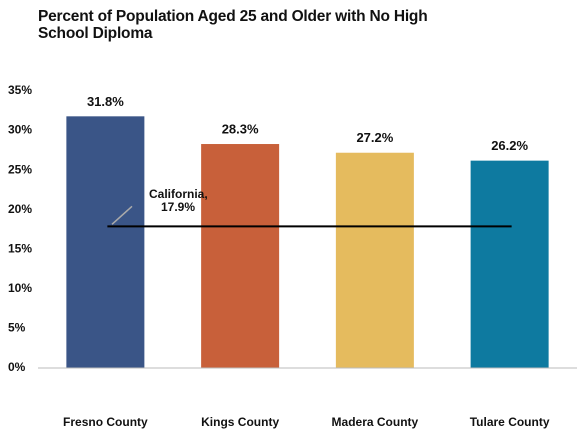 The image size is (577, 433). I want to click on y-tick-label: 30%, so click(20, 130).